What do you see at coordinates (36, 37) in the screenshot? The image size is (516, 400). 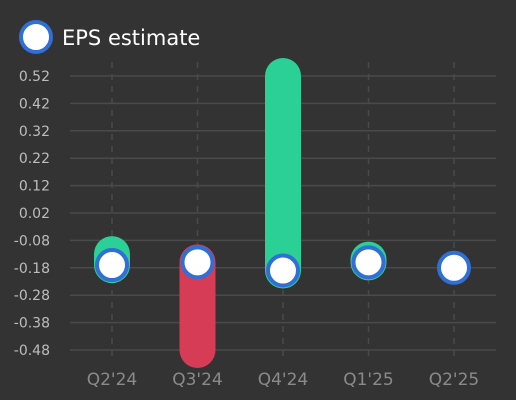 I see `legend-marker` at bounding box center [36, 37].